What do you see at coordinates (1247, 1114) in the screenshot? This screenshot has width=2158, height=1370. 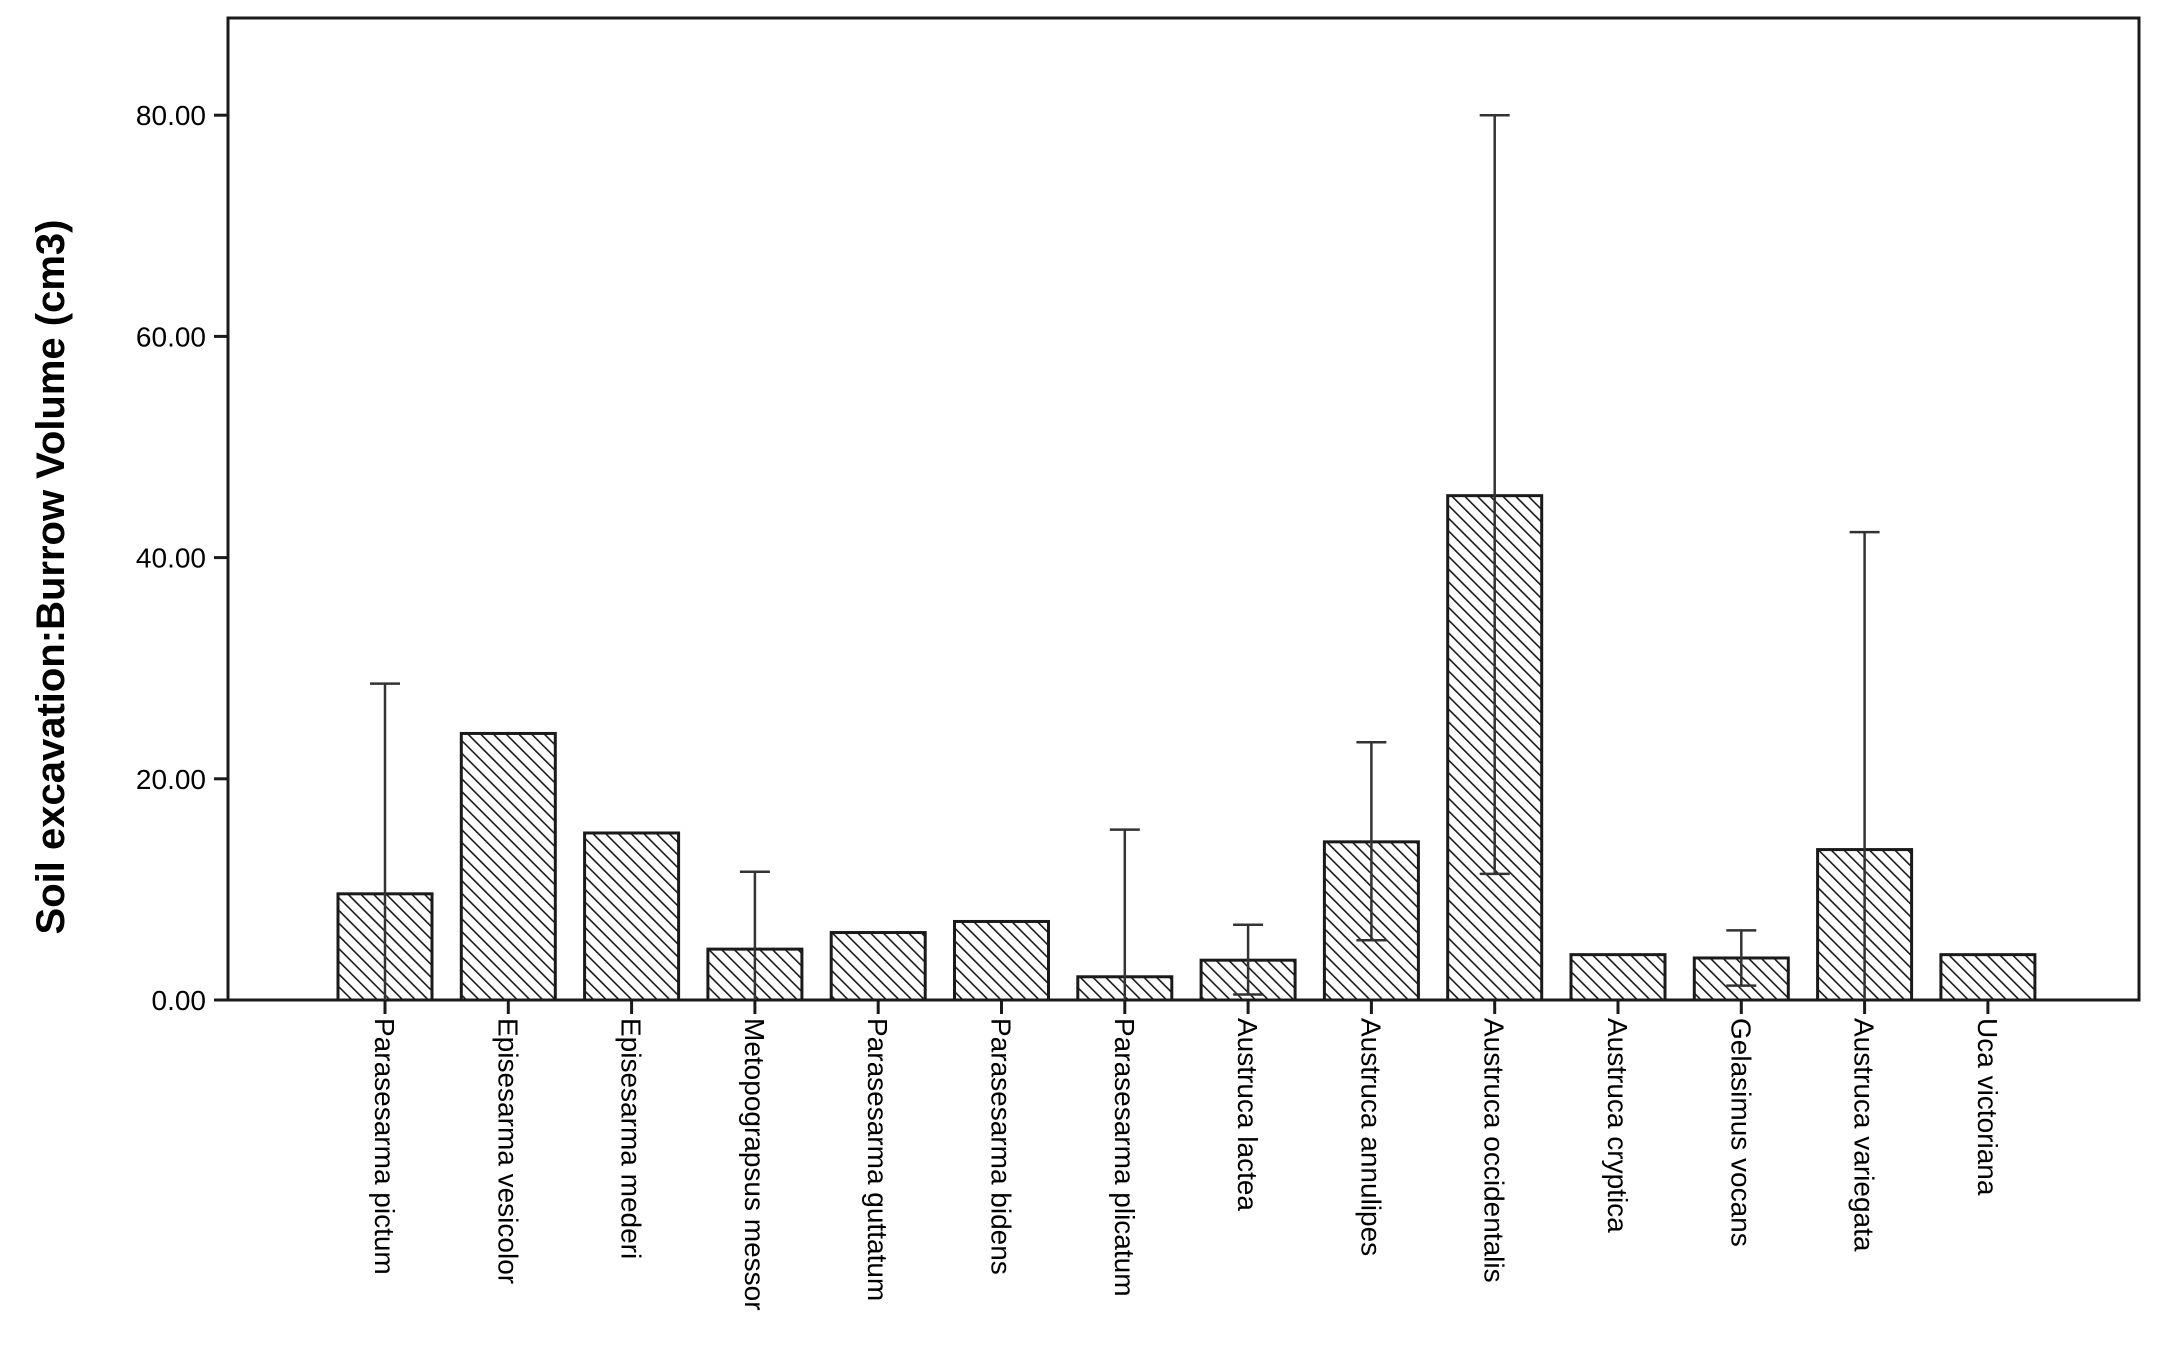 I see `x-category-label: Austruca lactea` at bounding box center [1247, 1114].